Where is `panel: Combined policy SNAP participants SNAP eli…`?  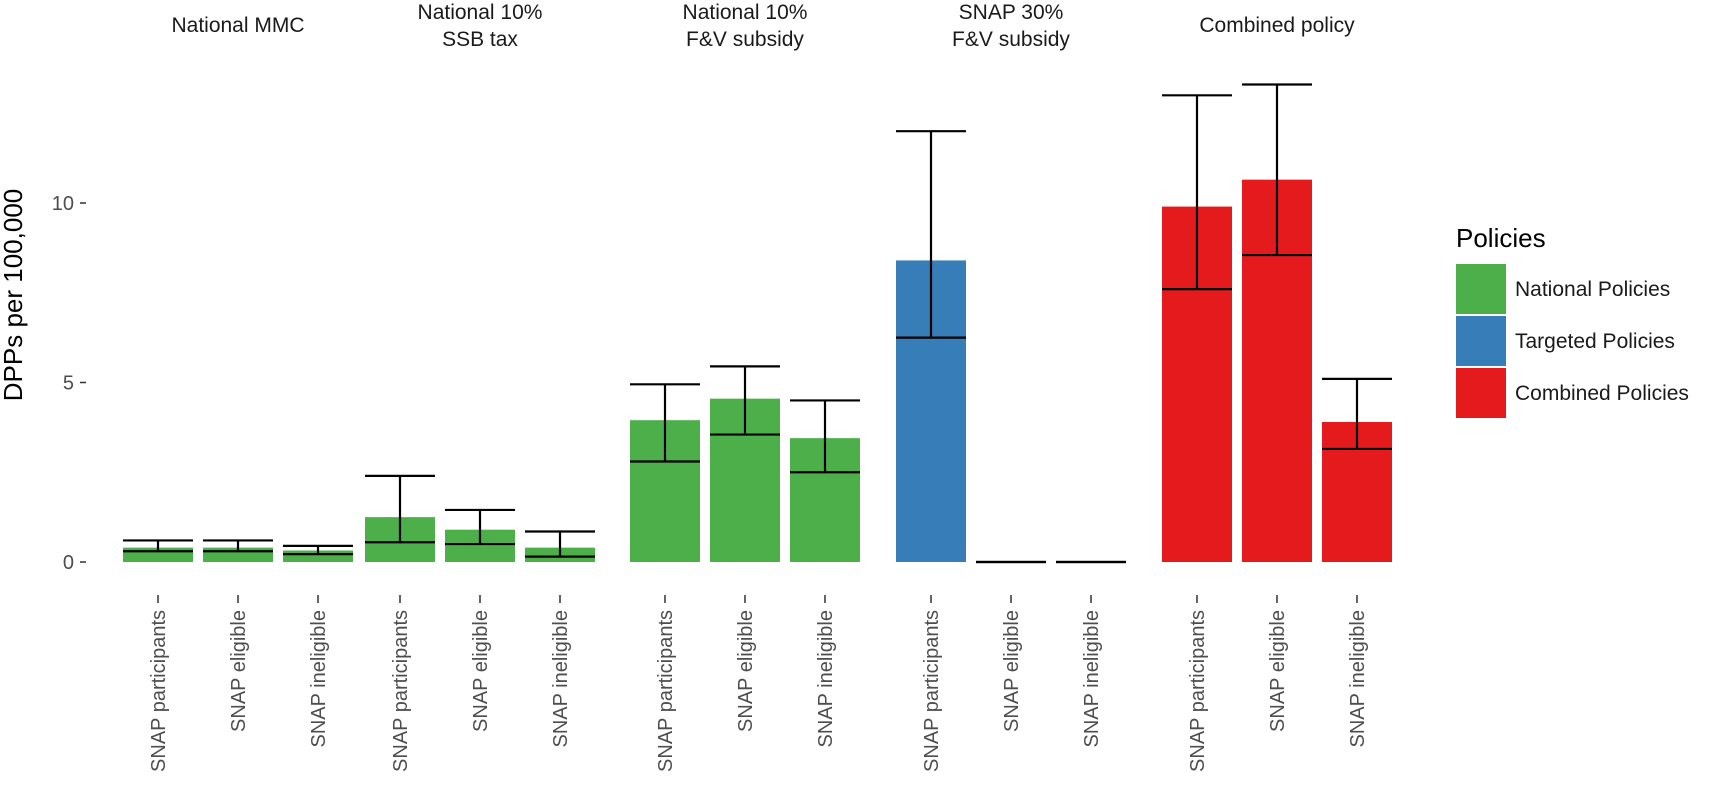 panel: Combined policy SNAP participants SNAP eli… is located at coordinates (1277, 393).